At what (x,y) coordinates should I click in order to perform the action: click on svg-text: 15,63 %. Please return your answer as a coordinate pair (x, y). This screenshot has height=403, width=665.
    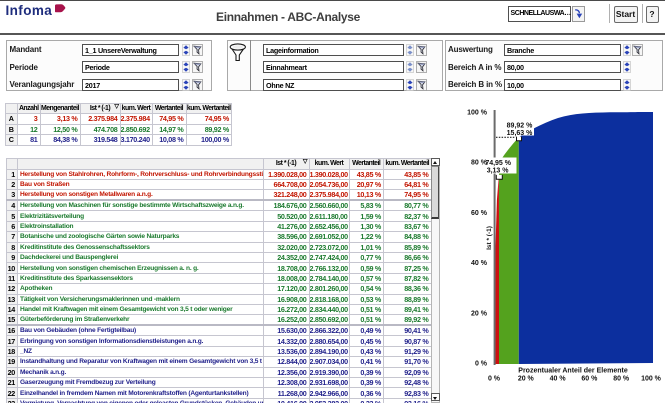
    Looking at the image, I should click on (520, 133).